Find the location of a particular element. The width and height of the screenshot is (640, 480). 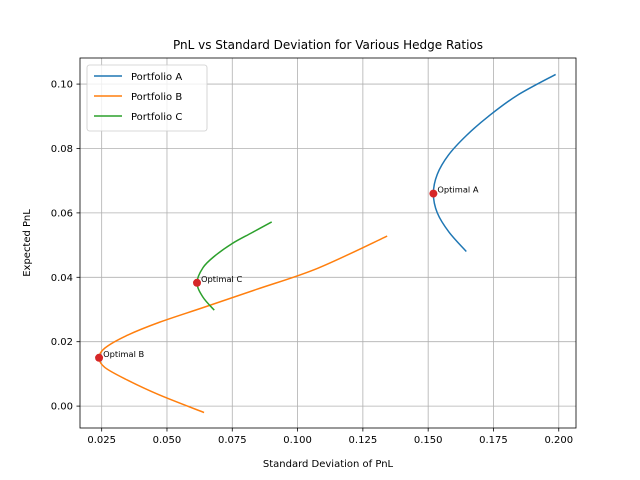

optimal-point-label: Optimal C is located at coordinates (221, 279).